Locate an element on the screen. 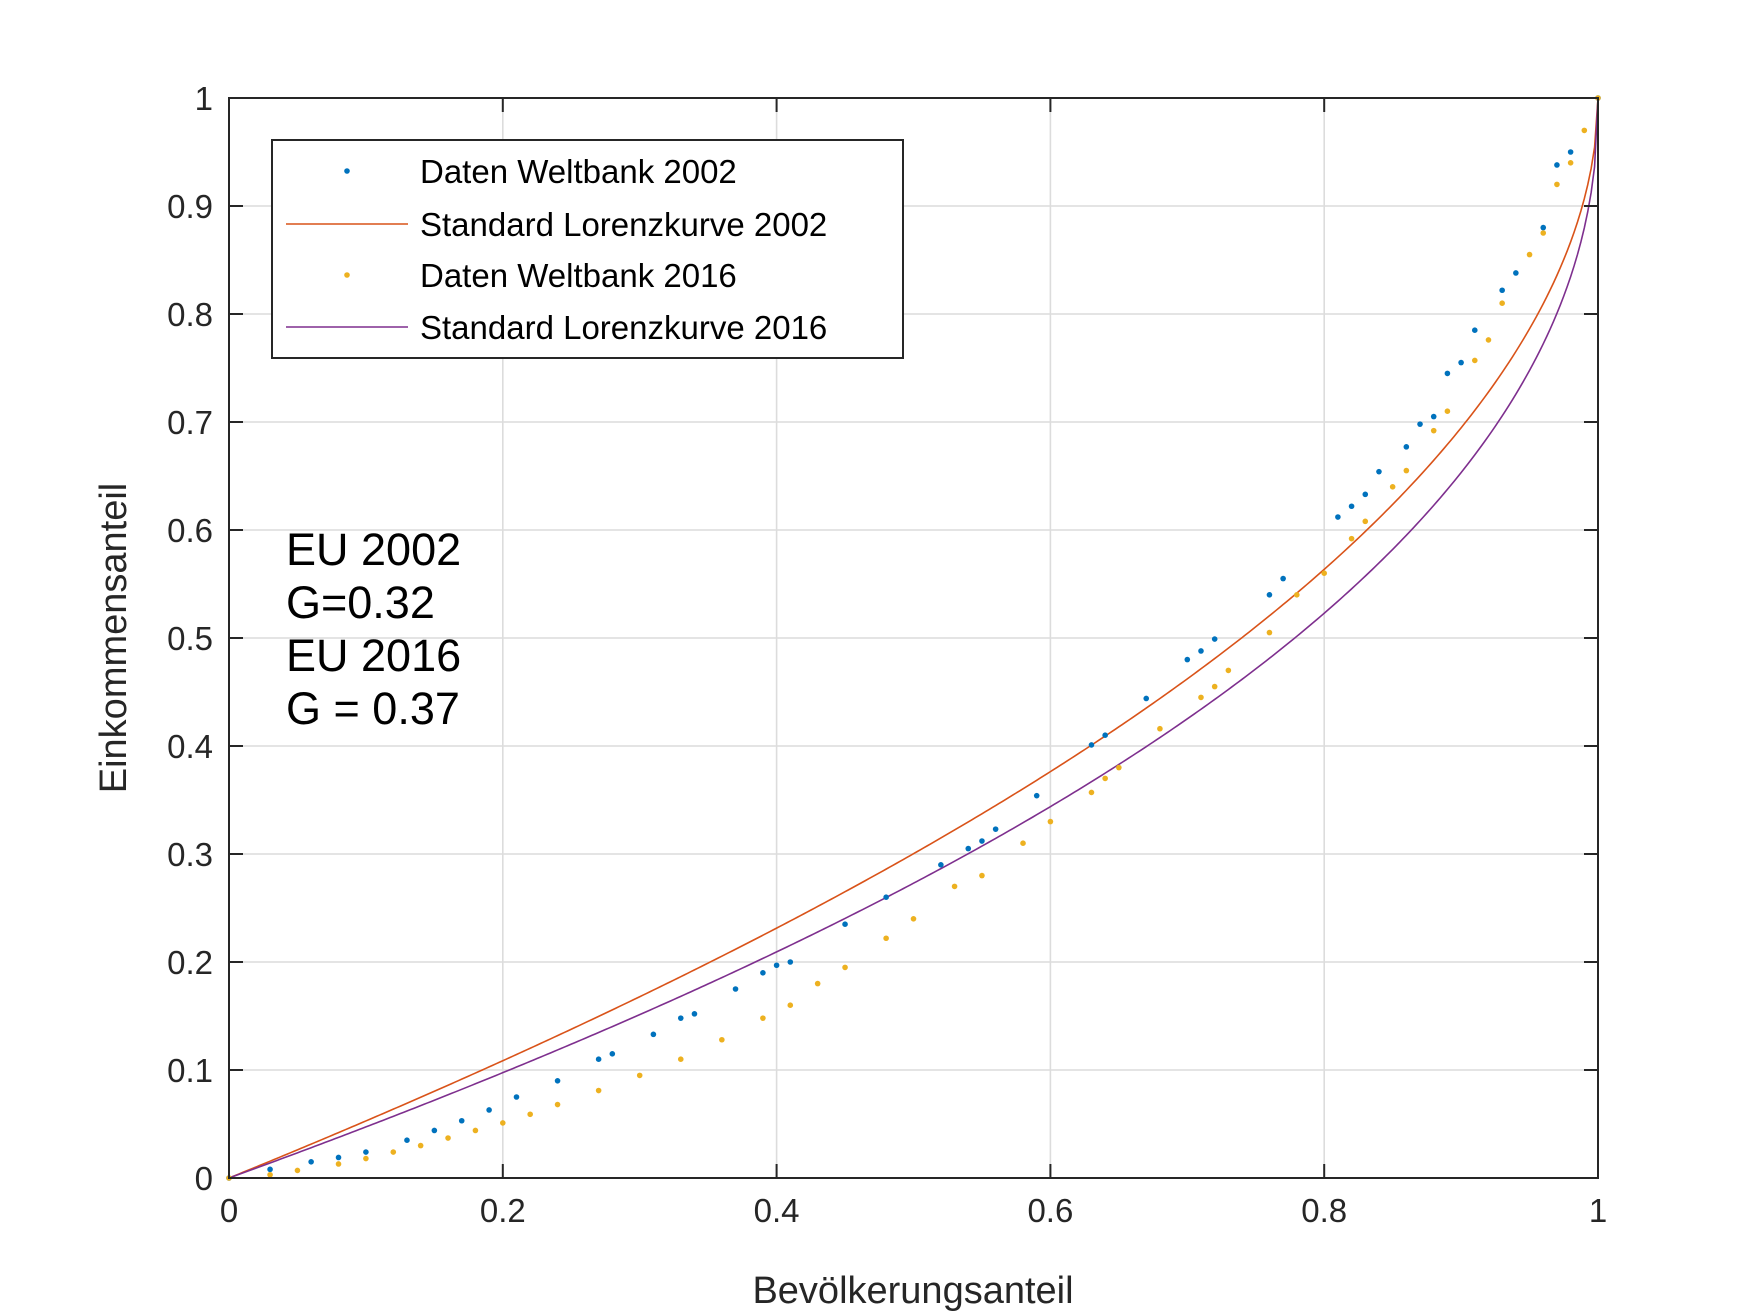  x-tick-label: 1 is located at coordinates (1598, 1210).